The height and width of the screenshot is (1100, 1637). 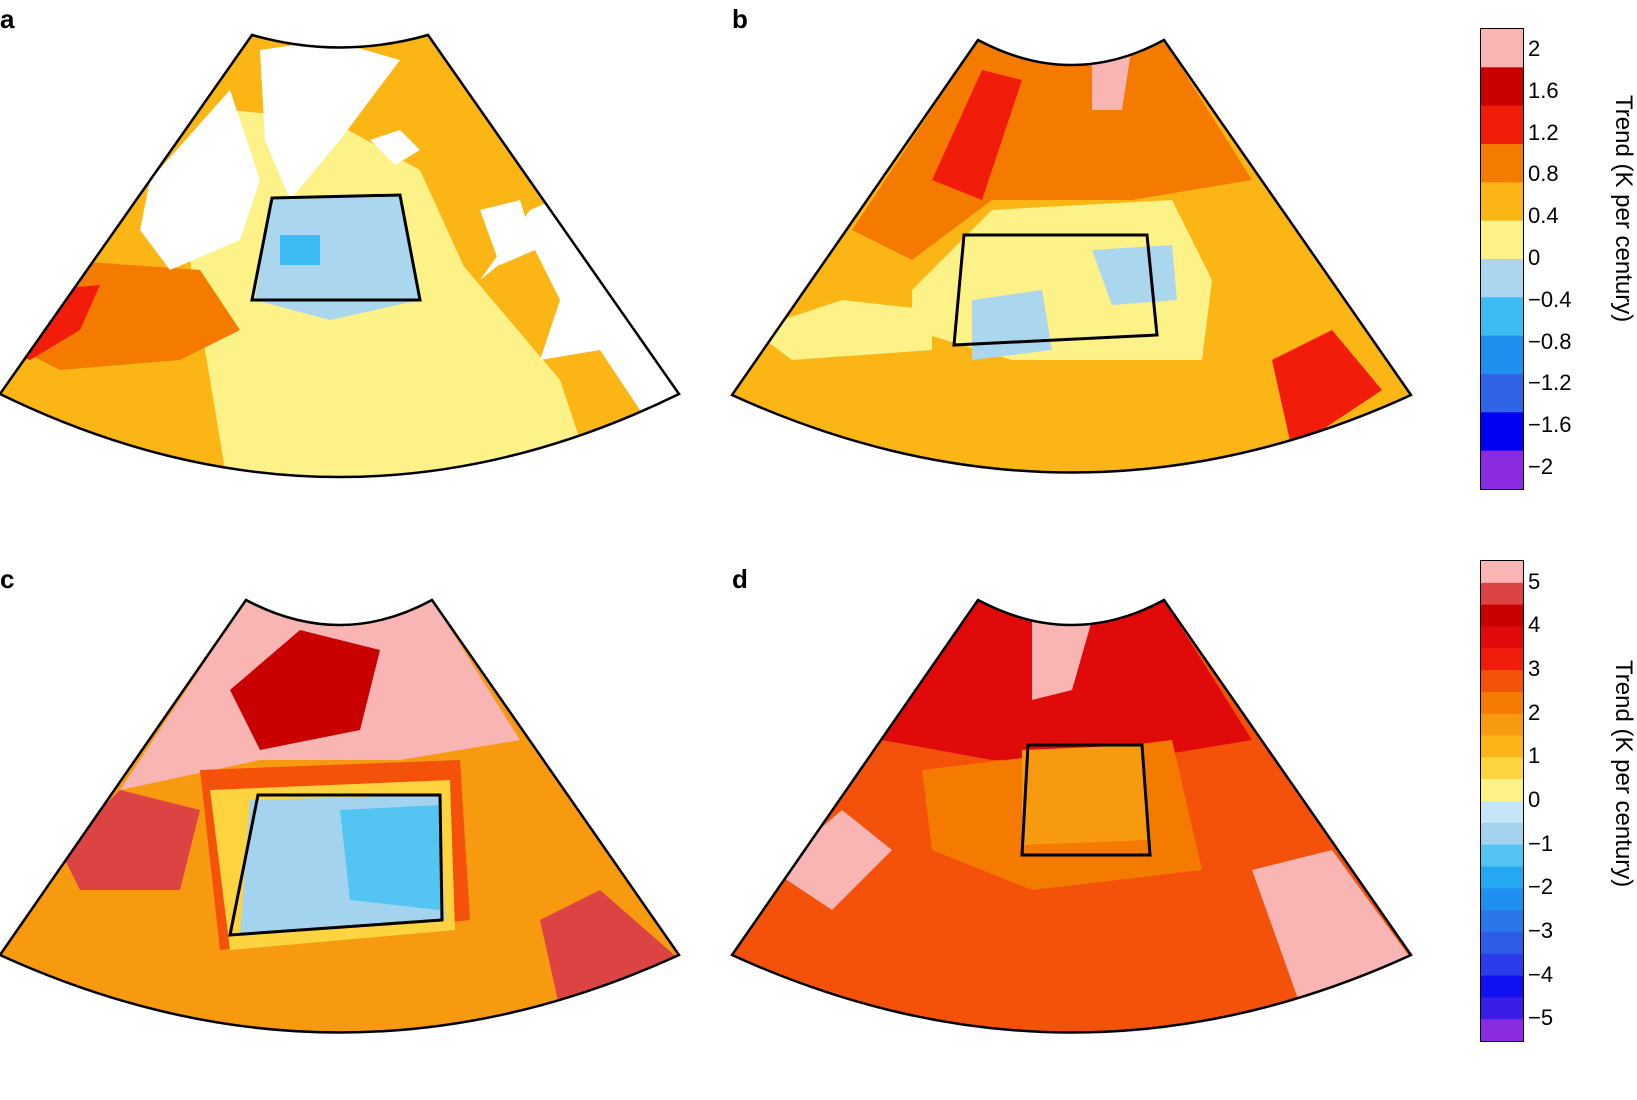 What do you see at coordinates (330, 120) in the screenshot?
I see `map-a-land-greenland` at bounding box center [330, 120].